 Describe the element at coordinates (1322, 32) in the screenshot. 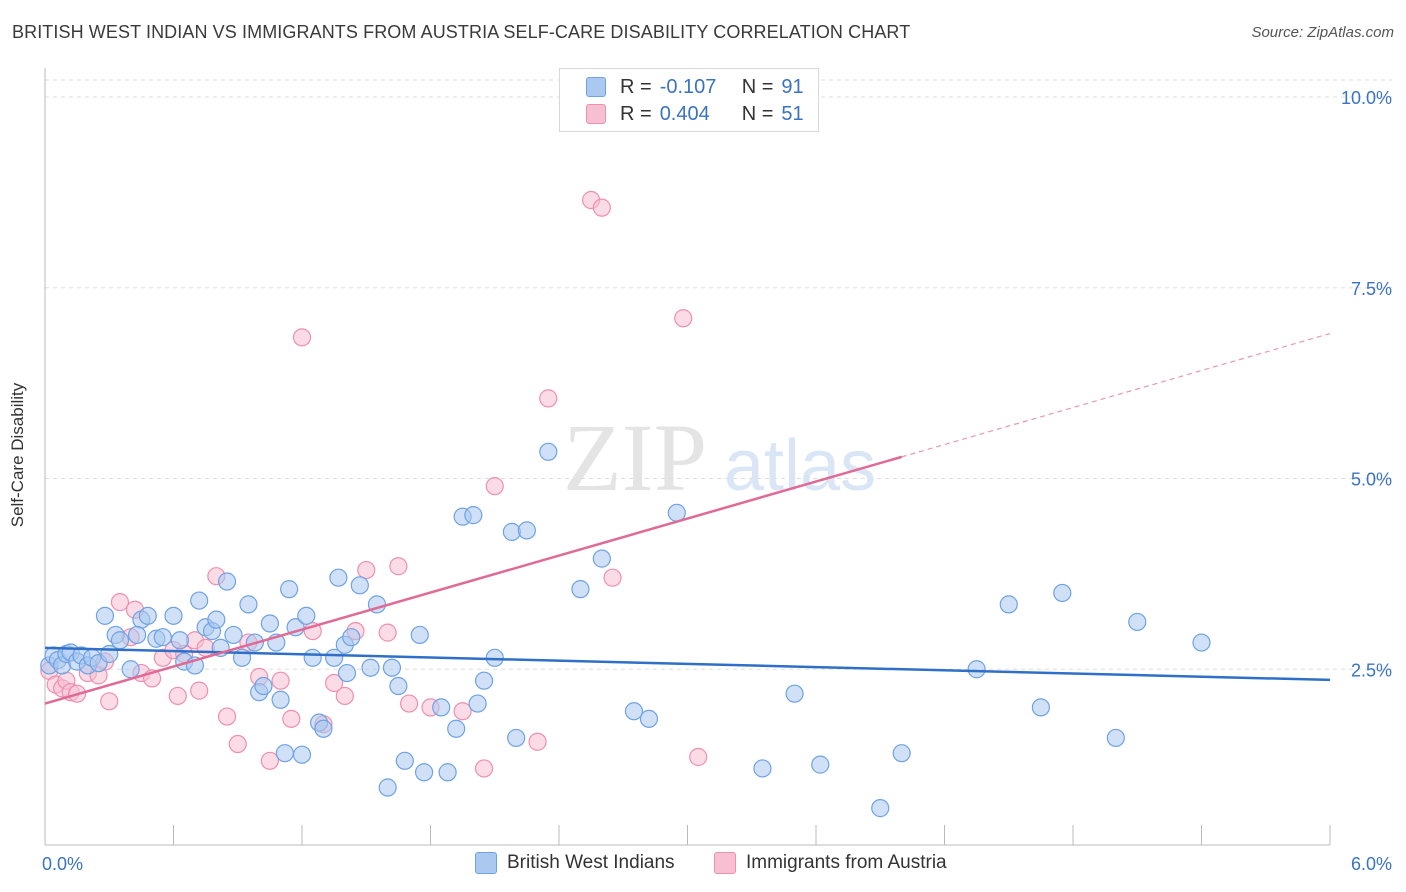

I see `source-credit: Source: ZipAtlas.com` at that location.